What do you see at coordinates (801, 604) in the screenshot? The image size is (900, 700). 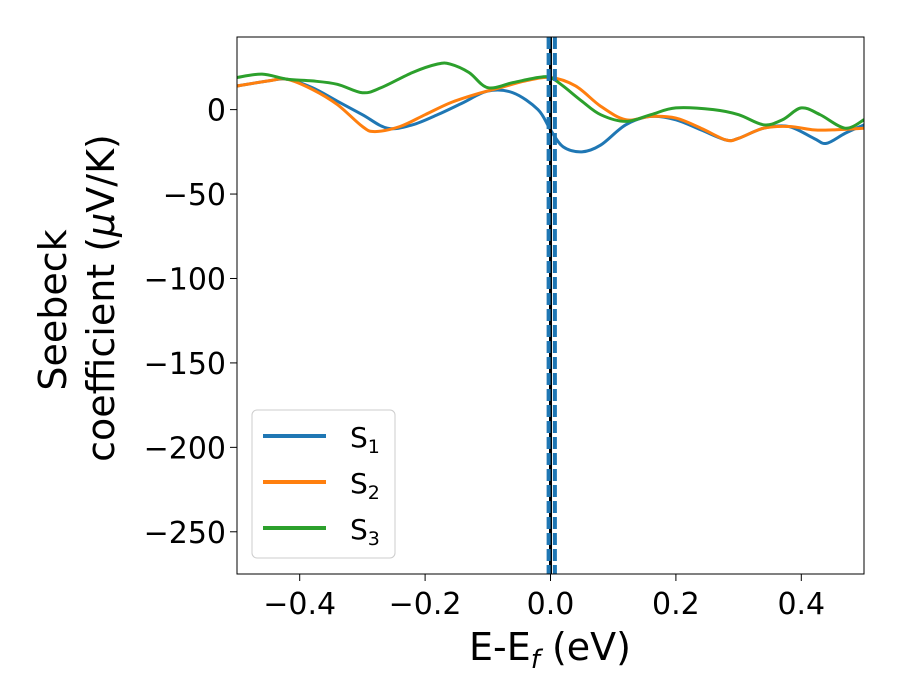 I see `x-tick-label: 0.4` at bounding box center [801, 604].